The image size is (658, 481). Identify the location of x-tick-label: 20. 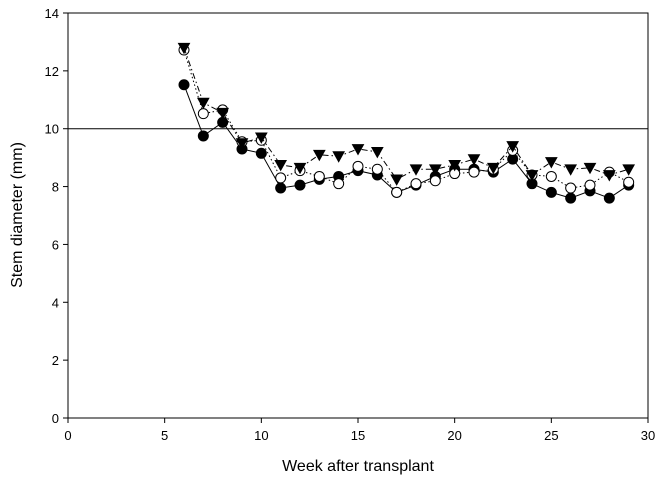
(454, 435).